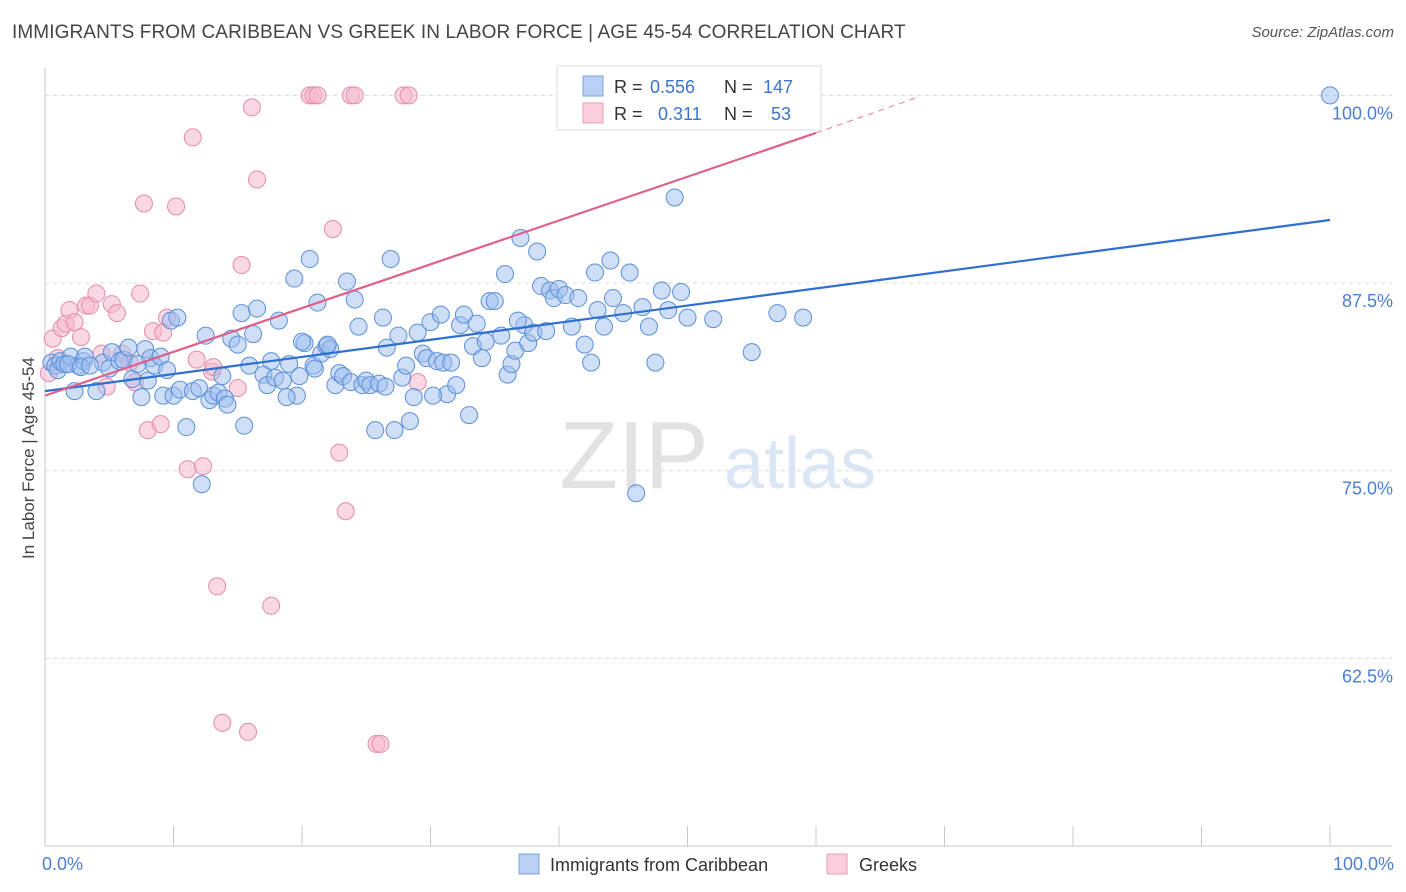  I want to click on x-tick-label-max: 100.0%, so click(1363, 864).